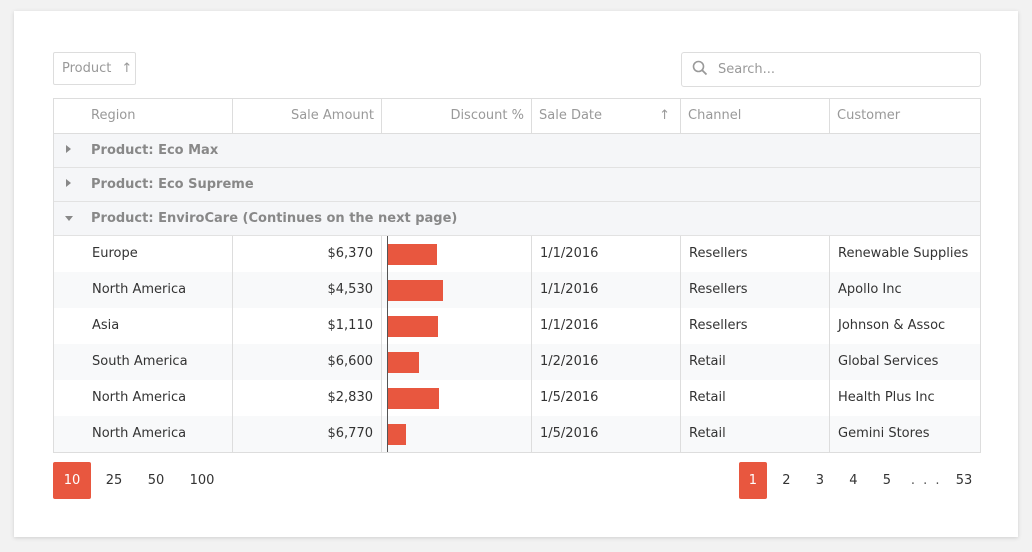 The height and width of the screenshot is (552, 1032). Describe the element at coordinates (158, 116) in the screenshot. I see `column-header-region: Region` at that location.